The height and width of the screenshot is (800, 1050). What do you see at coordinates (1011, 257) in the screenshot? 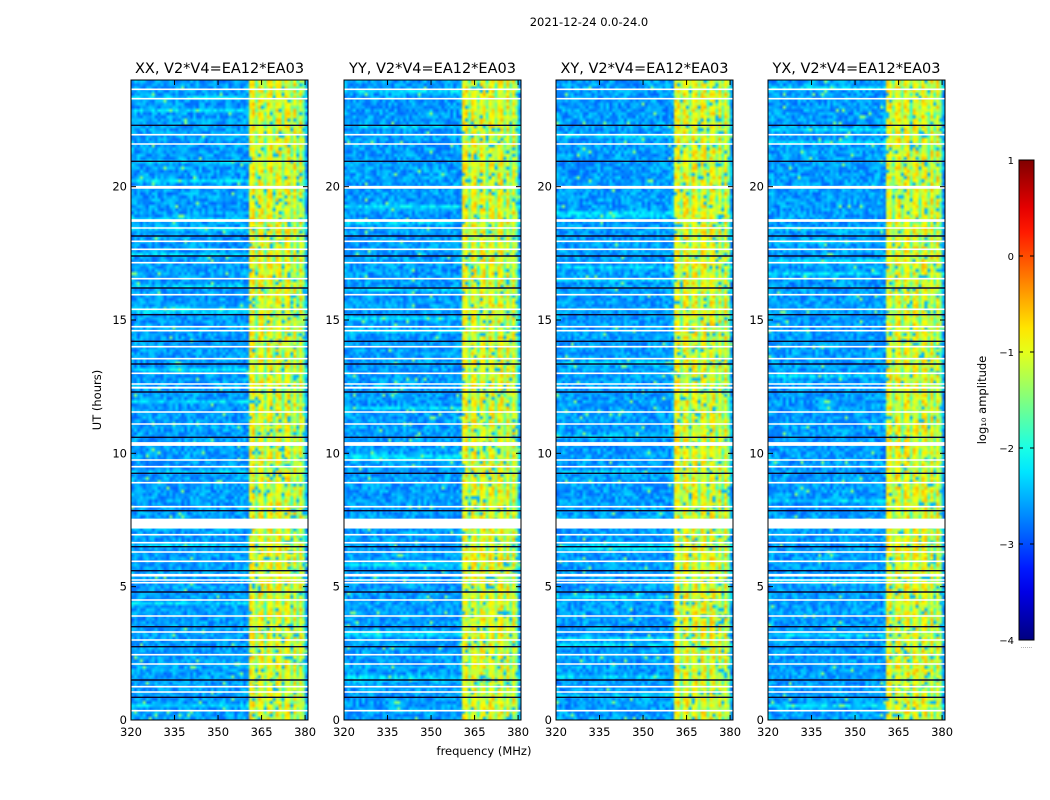
I see `colorbar-tick-label: 0` at bounding box center [1011, 257].